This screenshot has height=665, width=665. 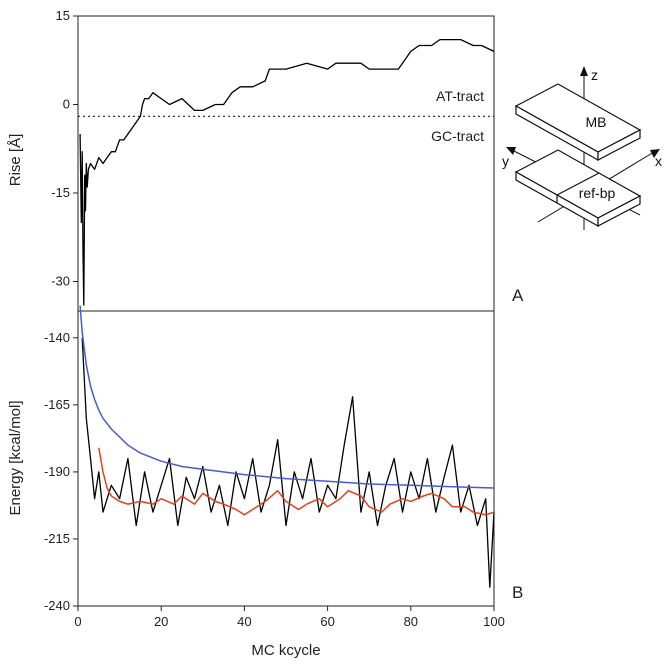 I want to click on x-tick-label: 40, so click(x=244, y=621).